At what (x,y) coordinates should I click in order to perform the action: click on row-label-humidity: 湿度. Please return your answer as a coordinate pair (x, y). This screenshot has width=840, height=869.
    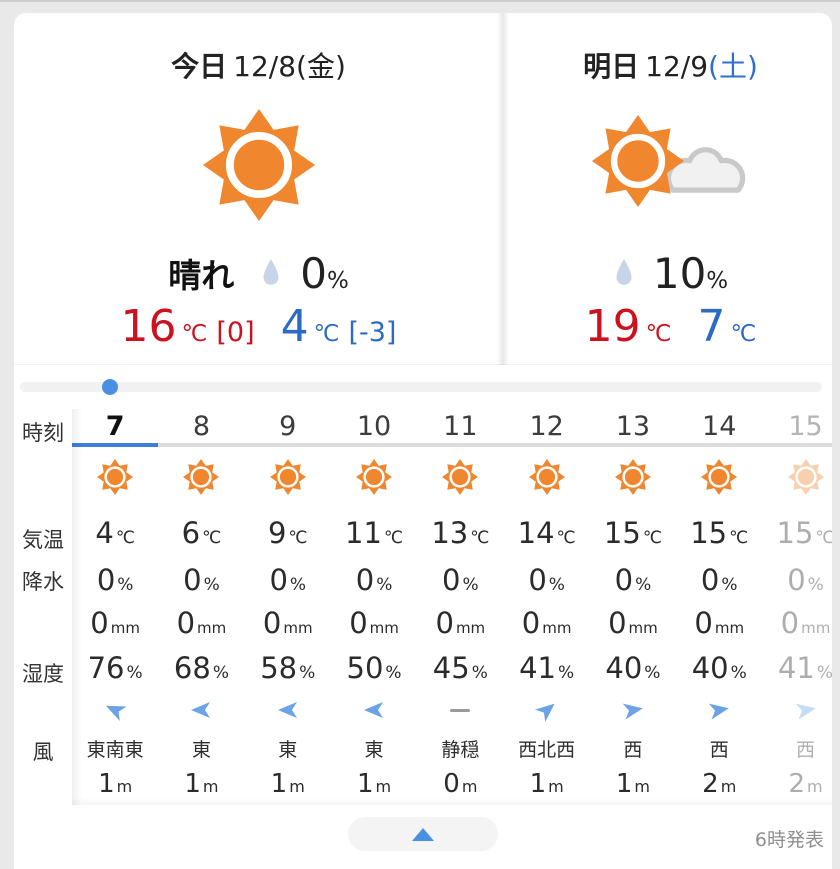
    Looking at the image, I should click on (43, 674).